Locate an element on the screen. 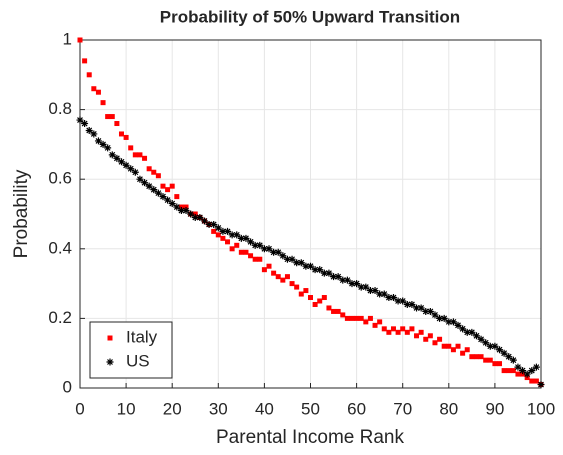  legend-label: US is located at coordinates (138, 360).